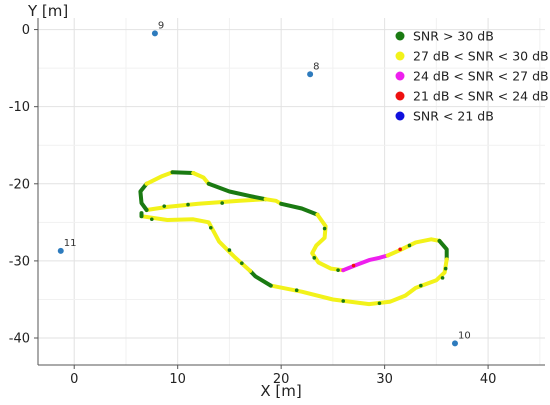 This screenshot has width=550, height=405. Describe the element at coordinates (74, 379) in the screenshot. I see `x-tick-label: 0` at that location.